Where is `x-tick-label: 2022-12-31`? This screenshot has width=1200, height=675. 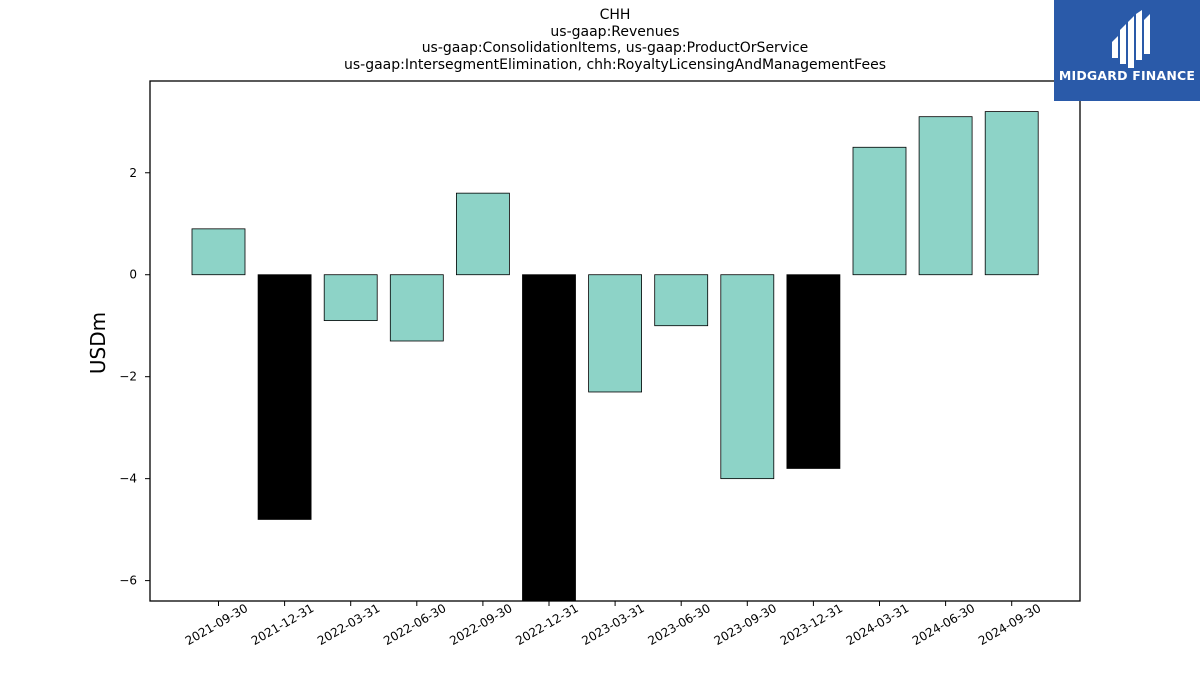 x-tick-label: 2022-12-31 is located at coordinates (546, 624).